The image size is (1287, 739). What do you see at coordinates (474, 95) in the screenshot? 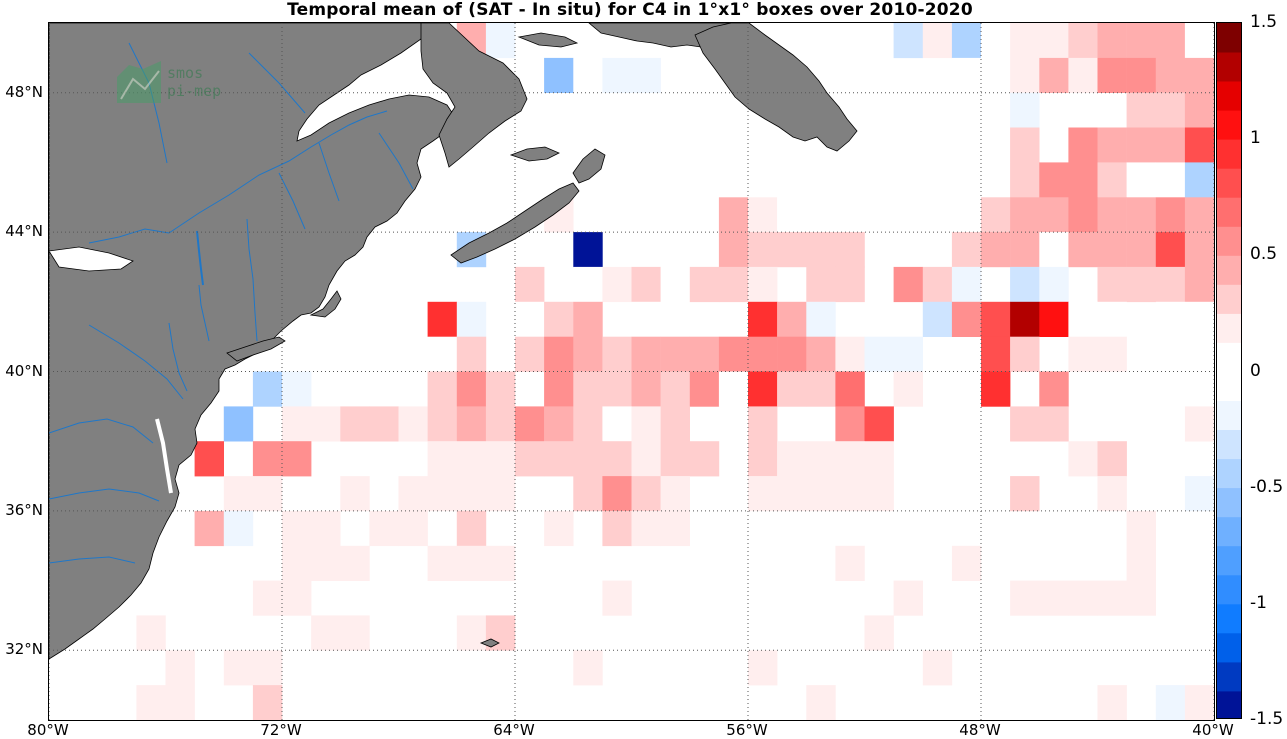
I see `land-gaspe` at bounding box center [474, 95].